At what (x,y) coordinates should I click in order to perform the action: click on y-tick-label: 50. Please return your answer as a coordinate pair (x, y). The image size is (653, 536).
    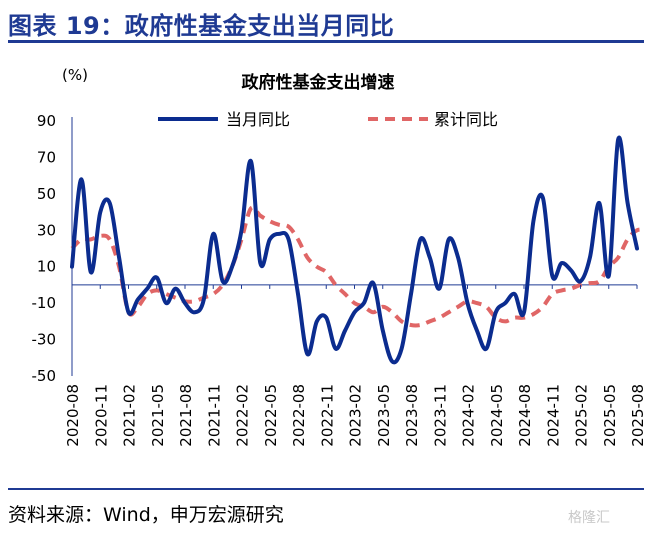
    Looking at the image, I should click on (46, 194).